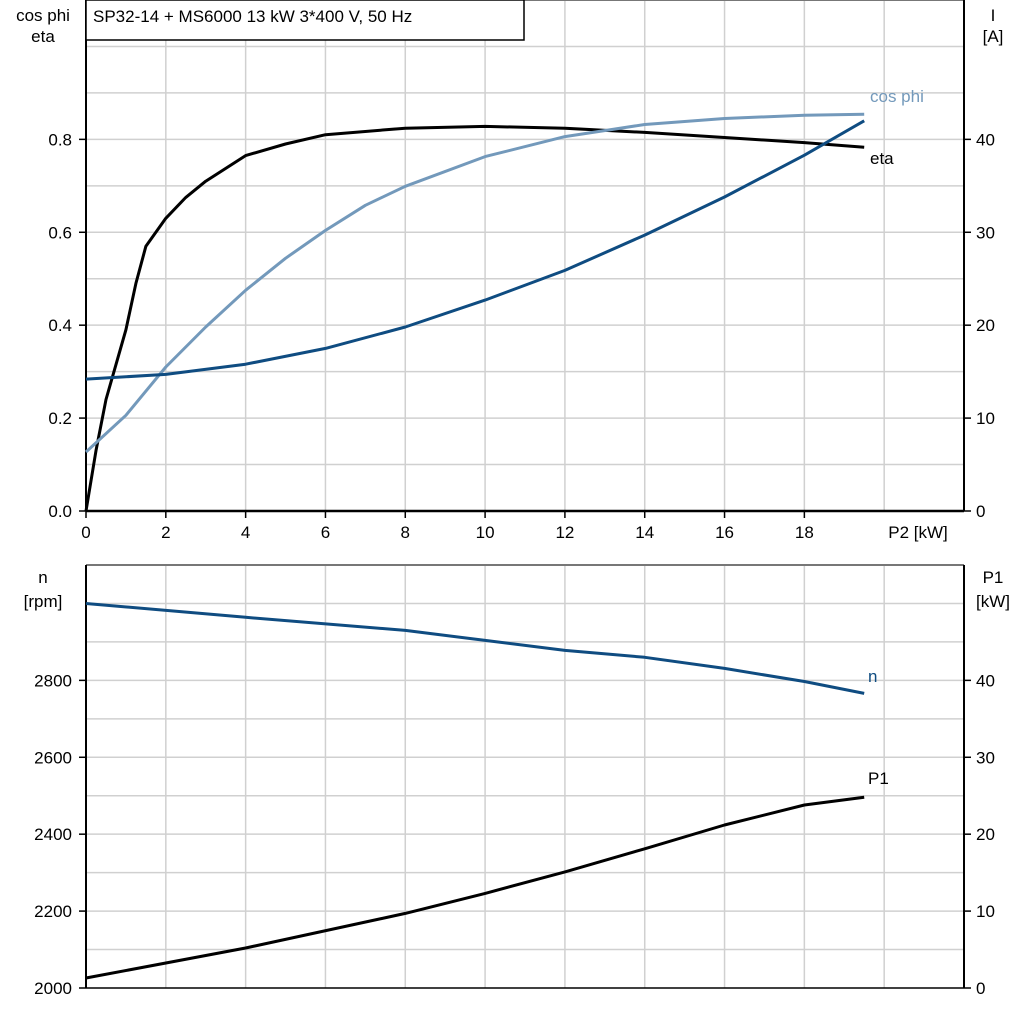  I want to click on series-label-n: n, so click(872, 676).